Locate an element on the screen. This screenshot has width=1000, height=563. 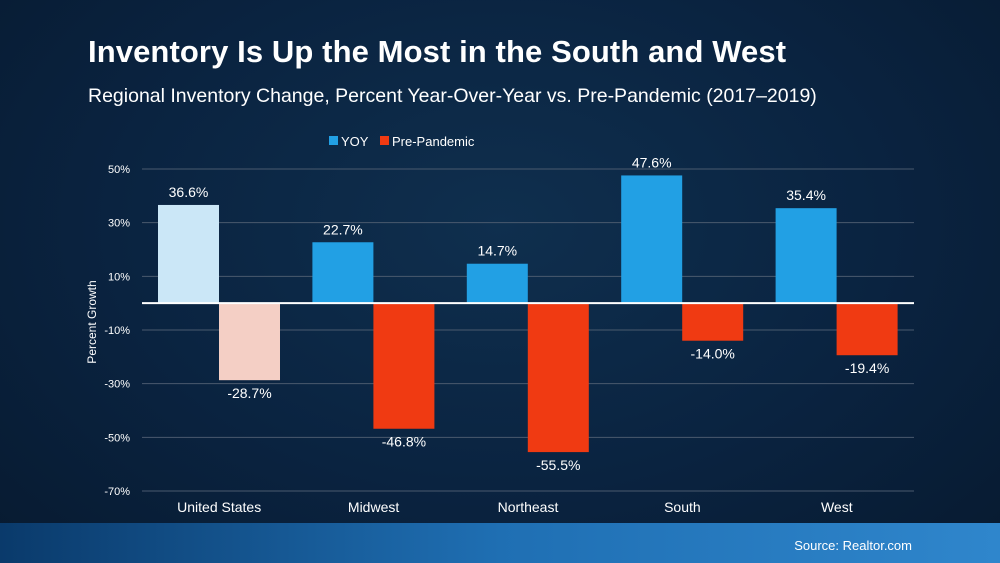
y-tick-label: 10% is located at coordinates (119, 277).